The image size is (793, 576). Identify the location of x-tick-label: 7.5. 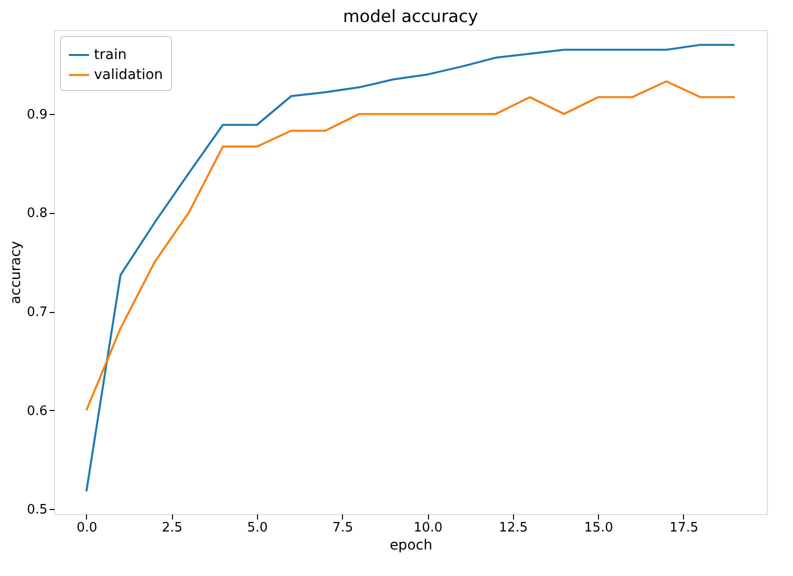
(343, 528).